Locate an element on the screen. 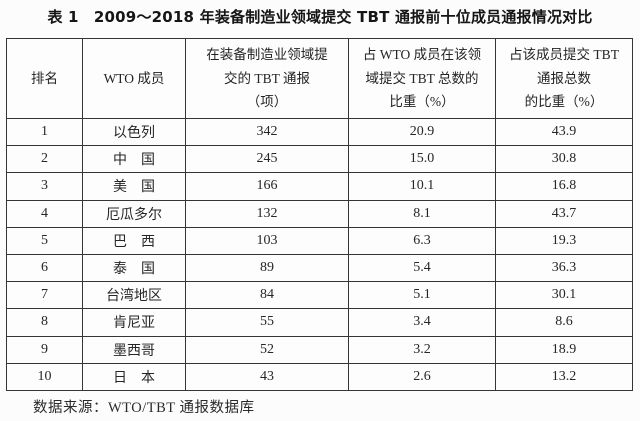 The height and width of the screenshot is (421, 640). cell-member: 巴 西 is located at coordinates (134, 240).